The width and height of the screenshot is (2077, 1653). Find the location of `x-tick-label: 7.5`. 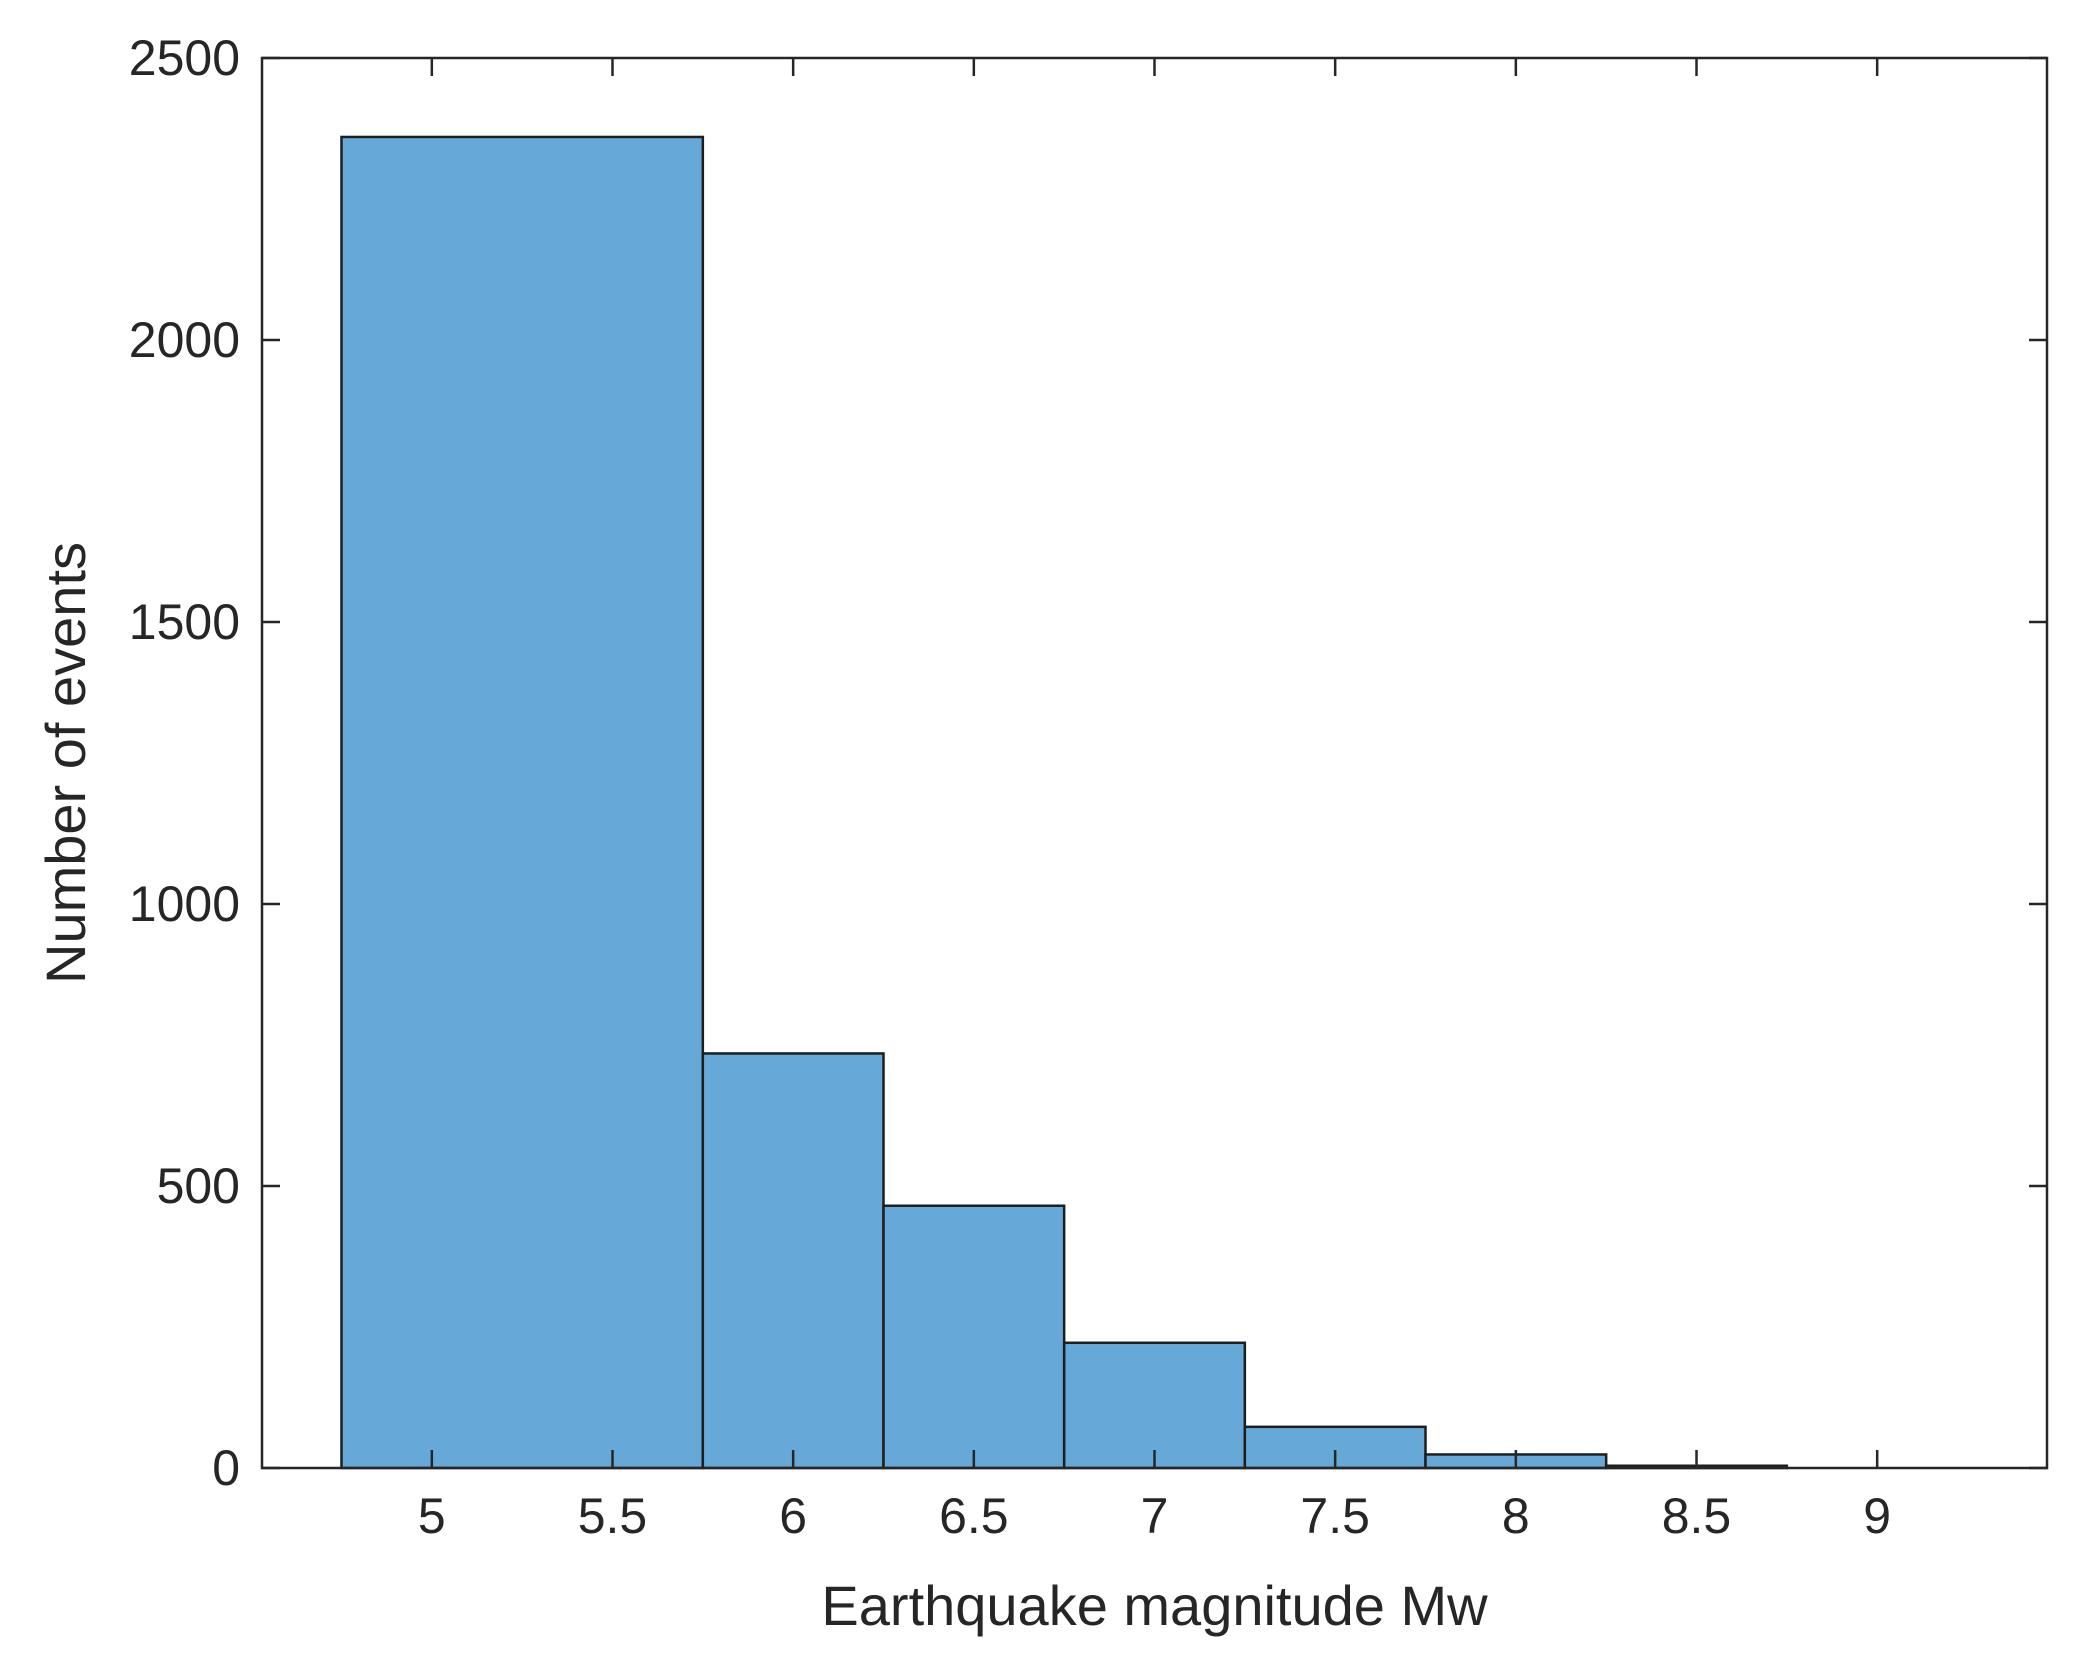

x-tick-label: 7.5 is located at coordinates (1335, 1516).